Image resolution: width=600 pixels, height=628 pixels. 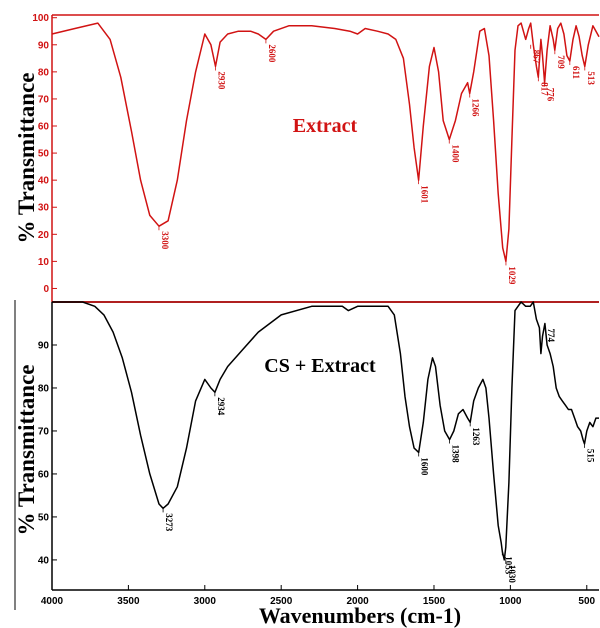 What do you see at coordinates (40, 18) in the screenshot?
I see `y-tick-label: 100` at bounding box center [40, 18].